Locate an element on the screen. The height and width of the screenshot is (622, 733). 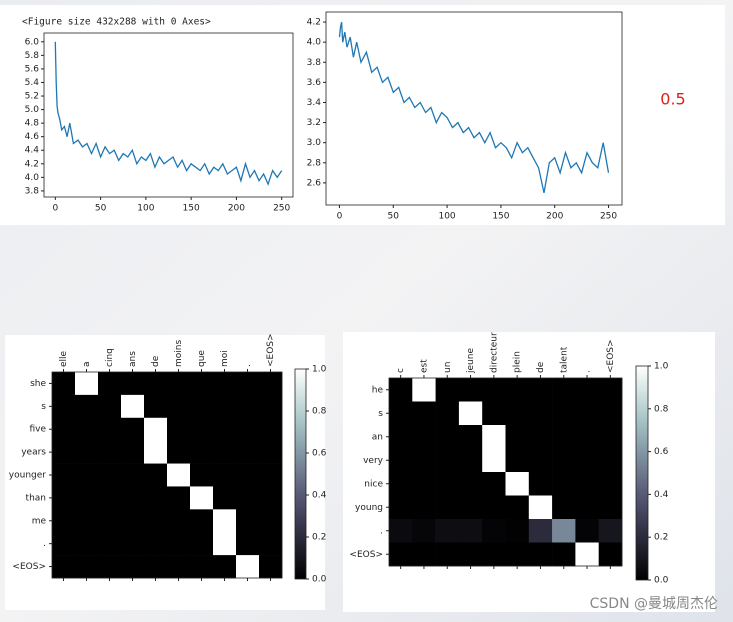
y-tick-label: 3.4 is located at coordinates (314, 103).